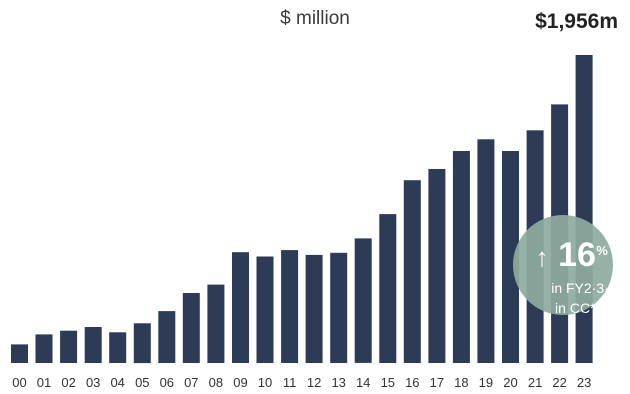 The image size is (630, 394). Describe the element at coordinates (580, 288) in the screenshot. I see `callout-line1: in FY2·3·` at that location.